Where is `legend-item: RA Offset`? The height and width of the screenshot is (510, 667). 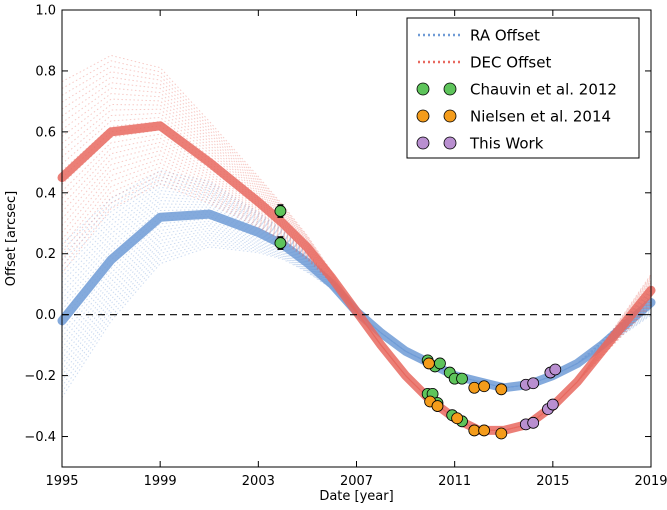
legend-item: RA Offset is located at coordinates (479, 36).